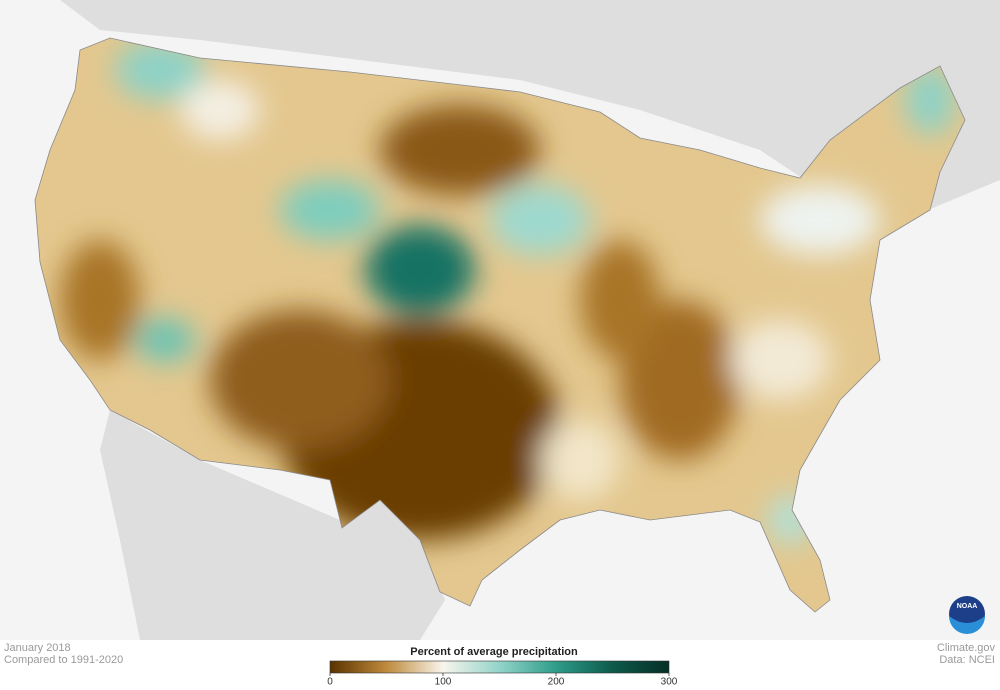 The width and height of the screenshot is (1000, 690). Describe the element at coordinates (272, 525) in the screenshot. I see `mexico` at that location.